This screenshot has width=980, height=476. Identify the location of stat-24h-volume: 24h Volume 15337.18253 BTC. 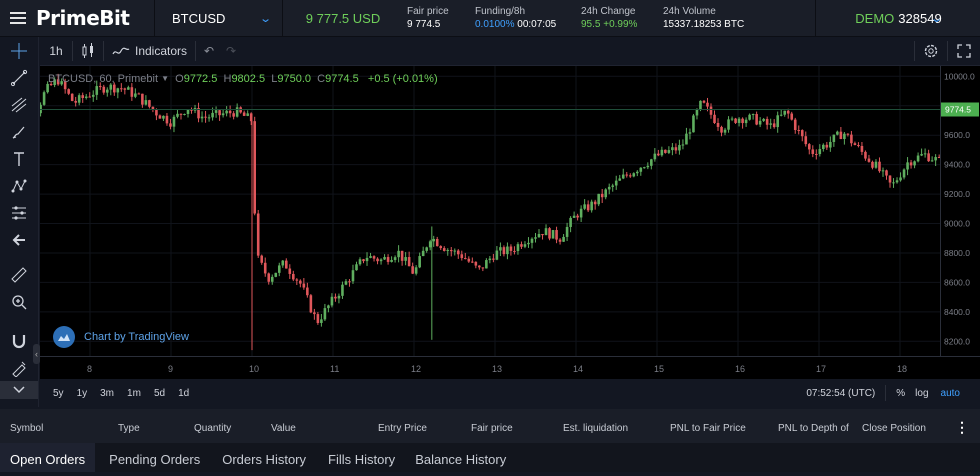
(704, 18).